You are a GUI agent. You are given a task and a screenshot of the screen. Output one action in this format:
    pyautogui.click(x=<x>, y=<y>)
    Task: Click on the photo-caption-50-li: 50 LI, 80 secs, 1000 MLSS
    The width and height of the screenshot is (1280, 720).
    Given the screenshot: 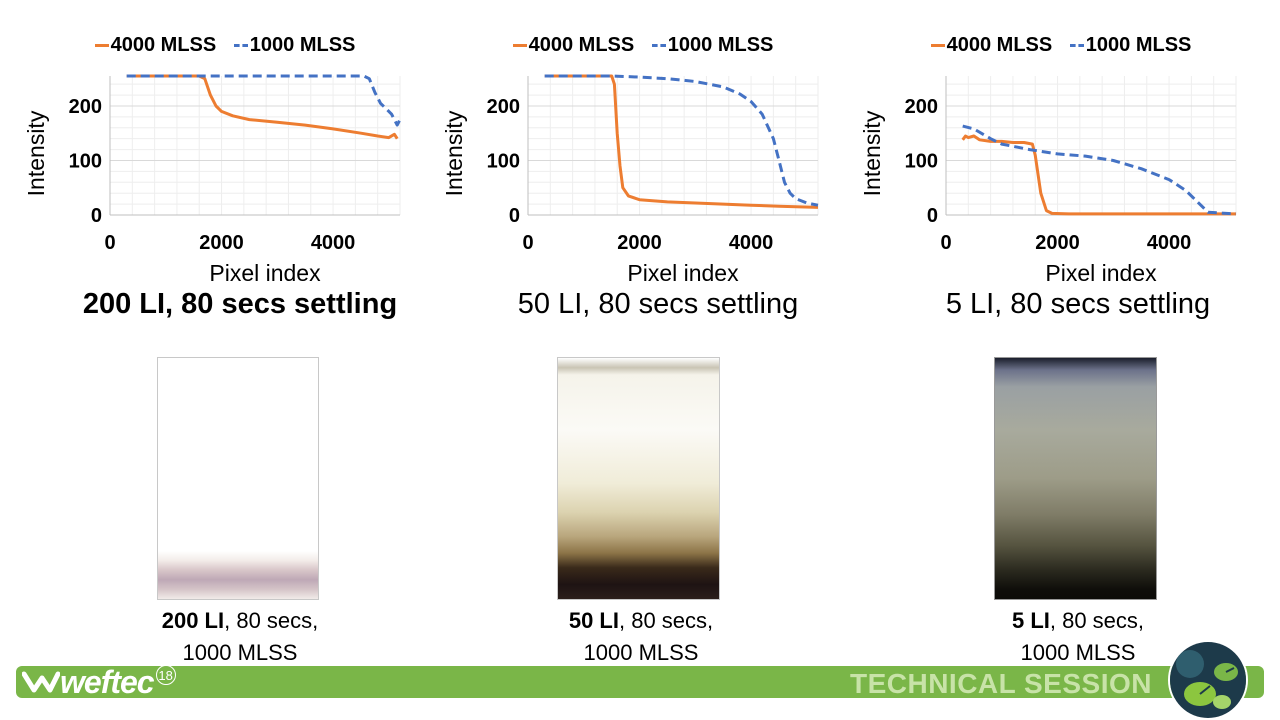 What is the action you would take?
    pyautogui.click(x=641, y=636)
    